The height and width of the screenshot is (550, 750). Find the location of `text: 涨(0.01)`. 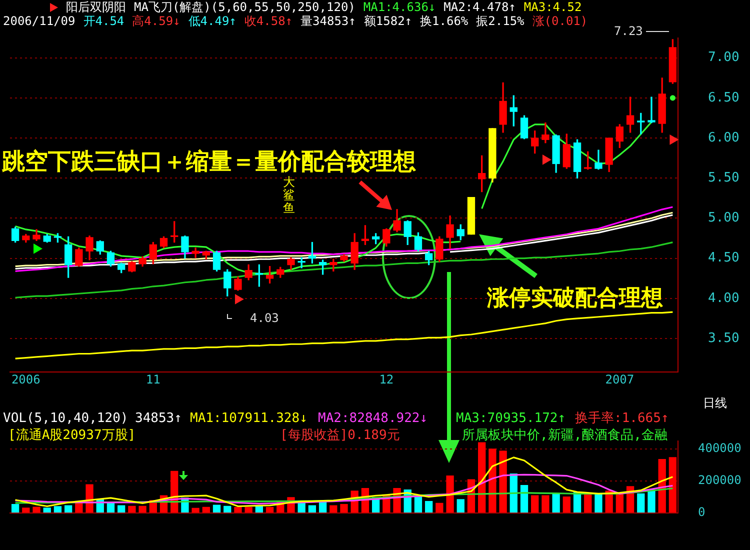

text: 涨(0.01) is located at coordinates (560, 21).